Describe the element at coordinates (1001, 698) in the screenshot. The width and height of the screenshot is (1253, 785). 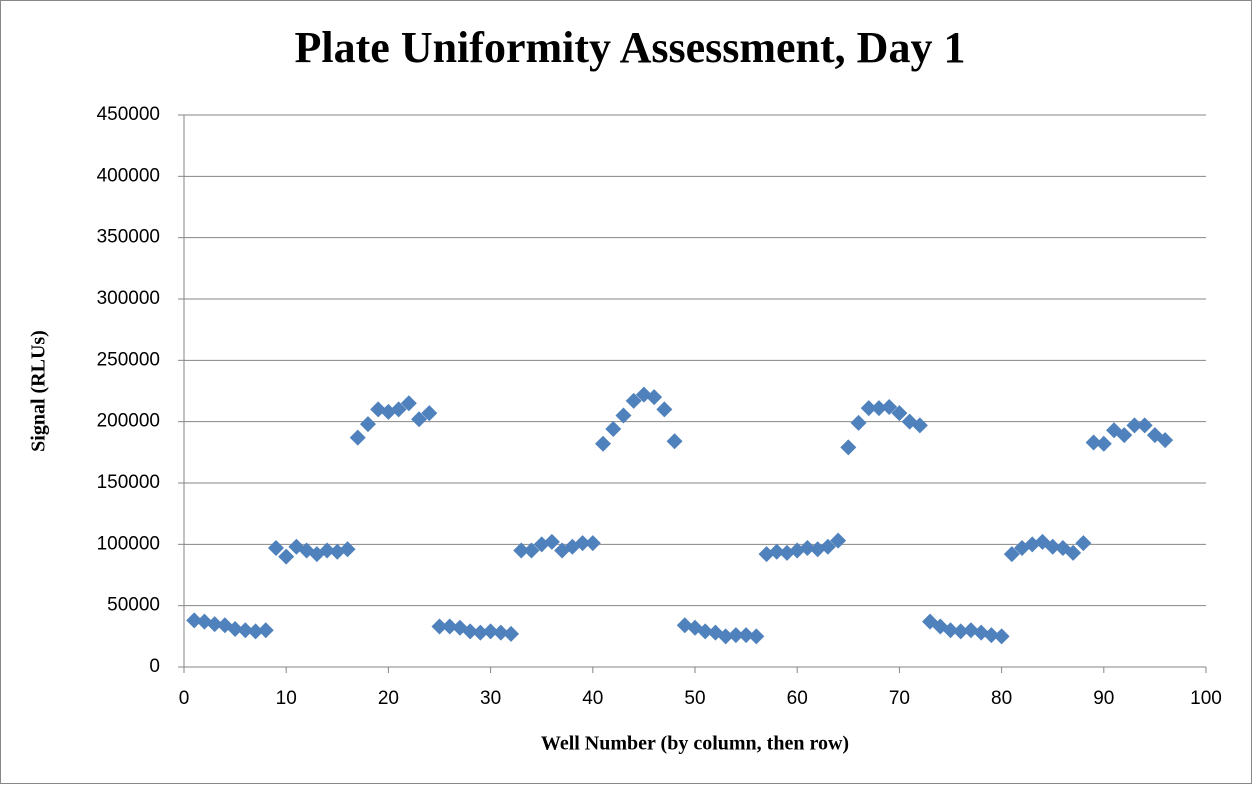
I see `x-tick-label: 80` at that location.